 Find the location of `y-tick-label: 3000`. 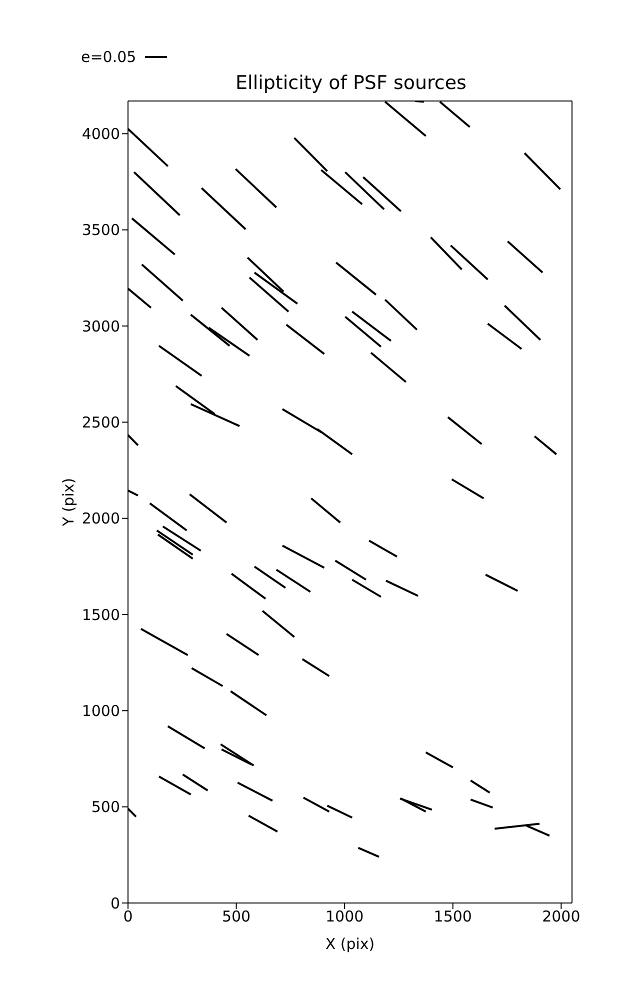

y-tick-label: 3000 is located at coordinates (101, 326).